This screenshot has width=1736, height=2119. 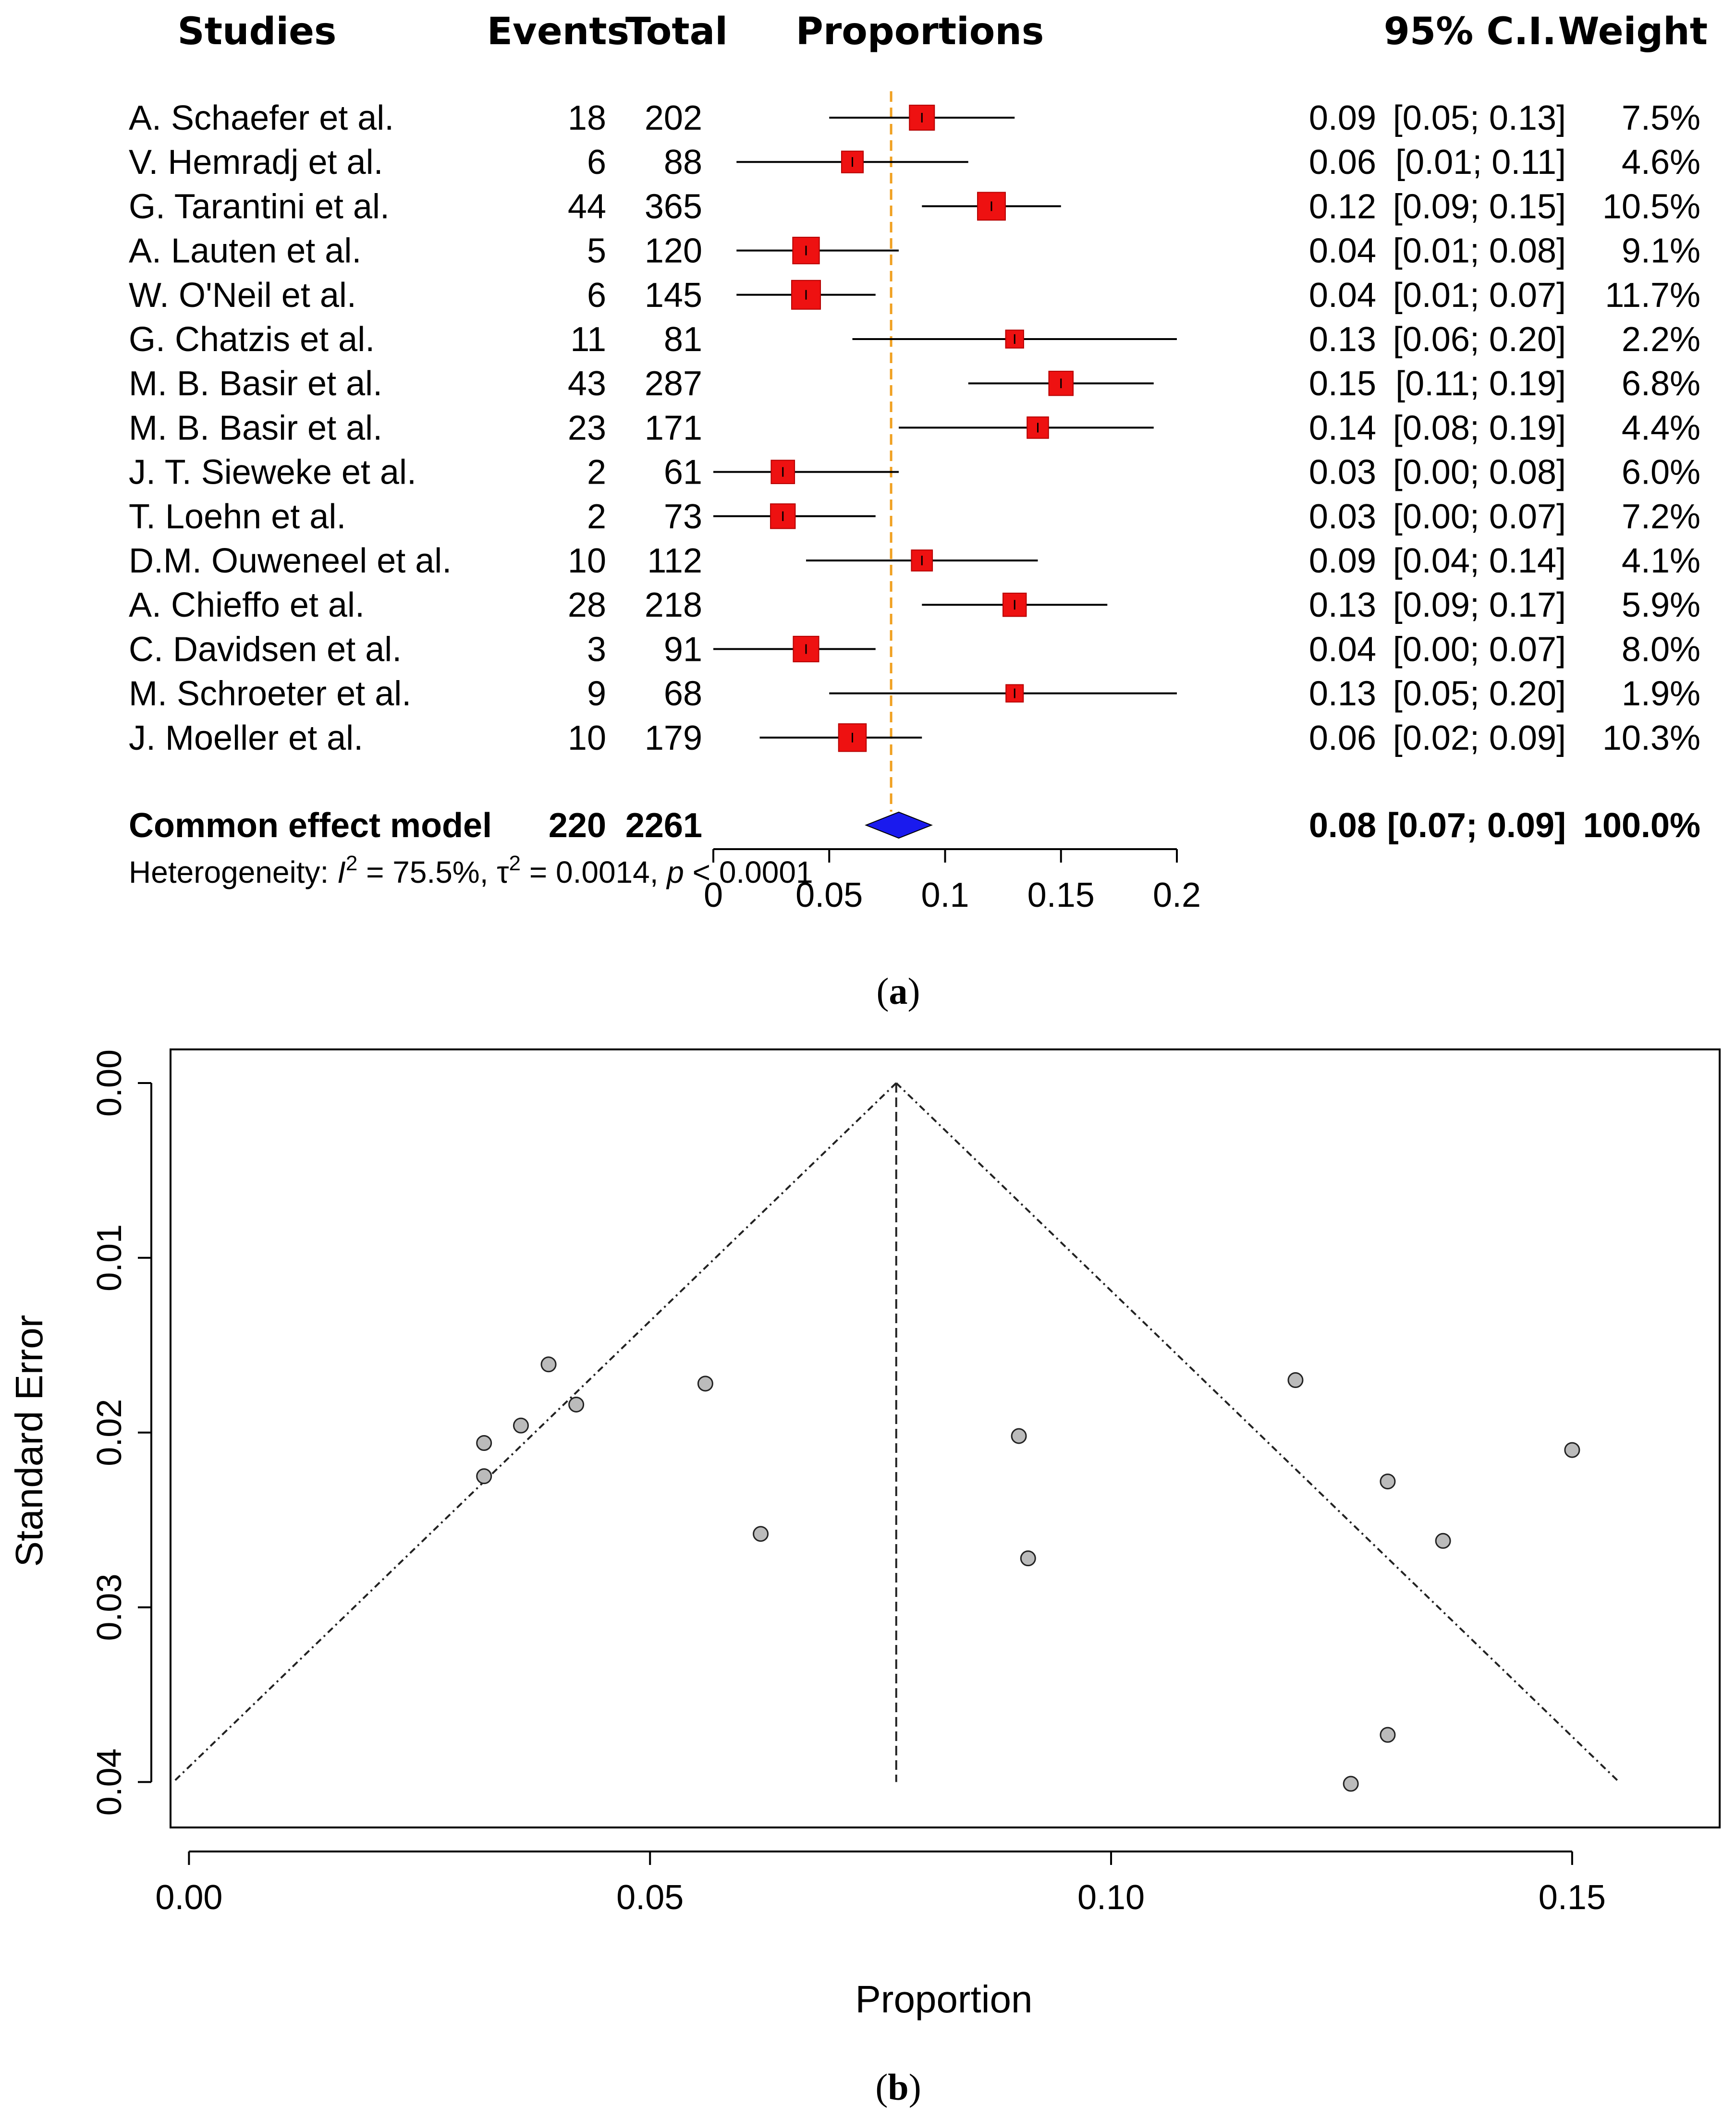 I want to click on study-events: 3, so click(x=596, y=649).